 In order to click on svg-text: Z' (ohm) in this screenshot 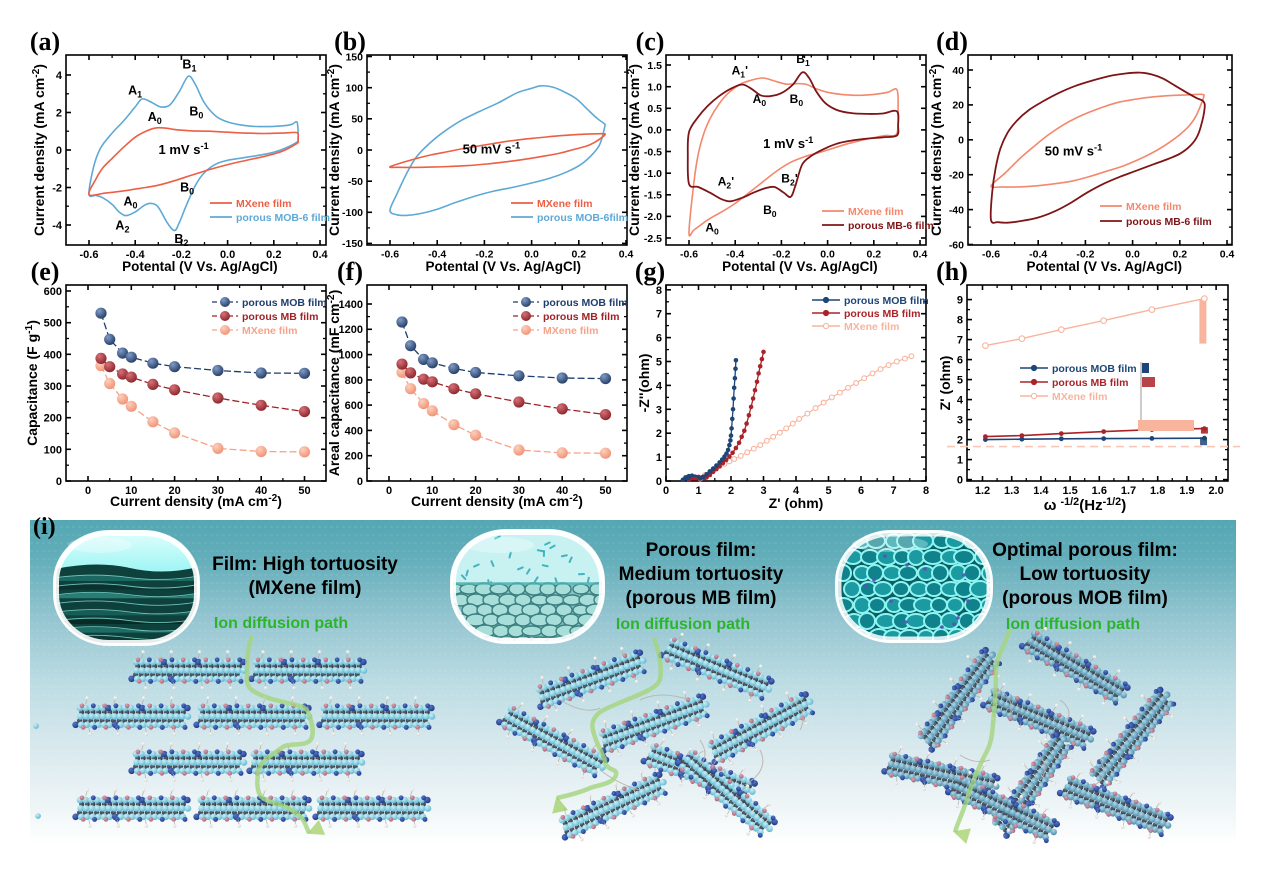, I will do `click(796, 503)`.